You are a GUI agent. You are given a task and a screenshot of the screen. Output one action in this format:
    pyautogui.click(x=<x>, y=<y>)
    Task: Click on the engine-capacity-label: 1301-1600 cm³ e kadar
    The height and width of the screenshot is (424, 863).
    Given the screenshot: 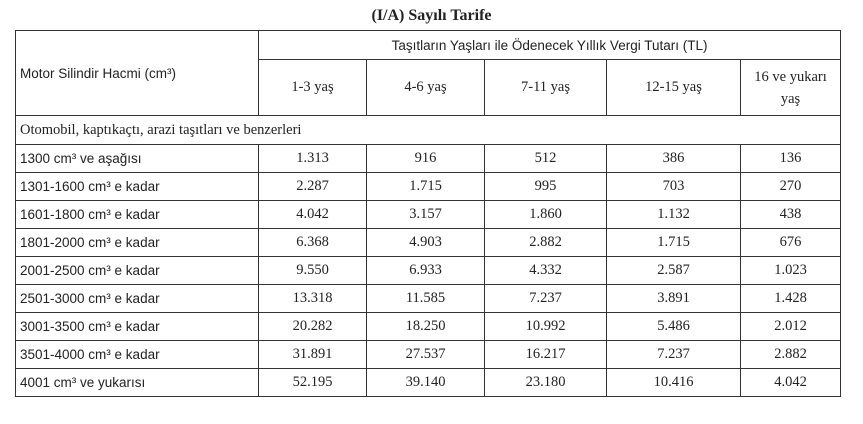 What is the action you would take?
    pyautogui.click(x=137, y=186)
    